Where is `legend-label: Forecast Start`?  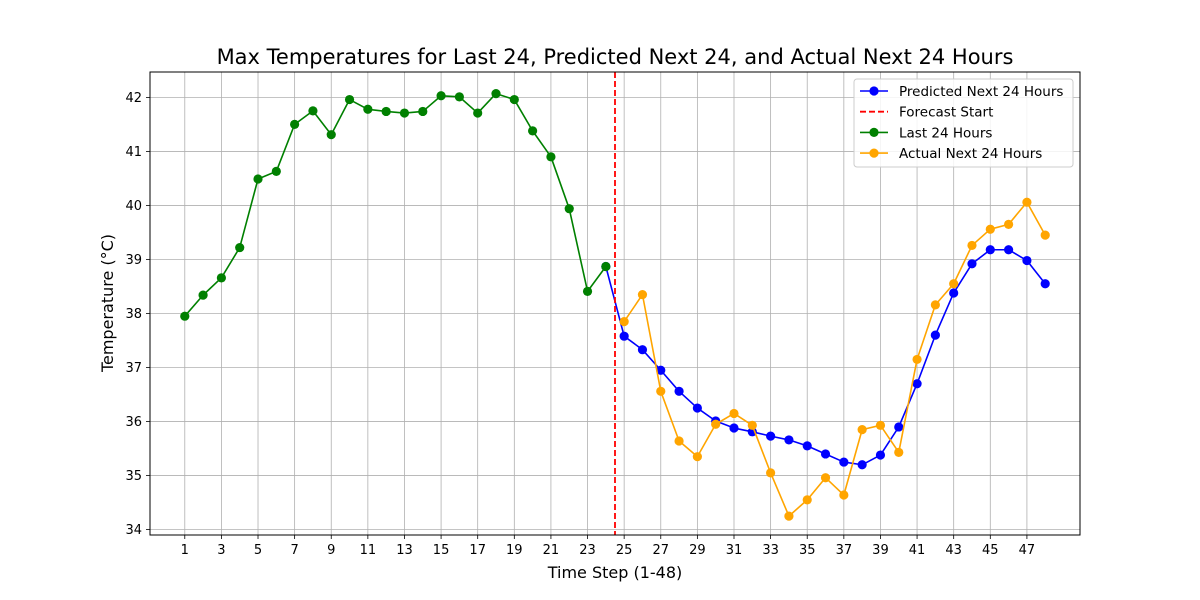 legend-label: Forecast Start is located at coordinates (946, 113).